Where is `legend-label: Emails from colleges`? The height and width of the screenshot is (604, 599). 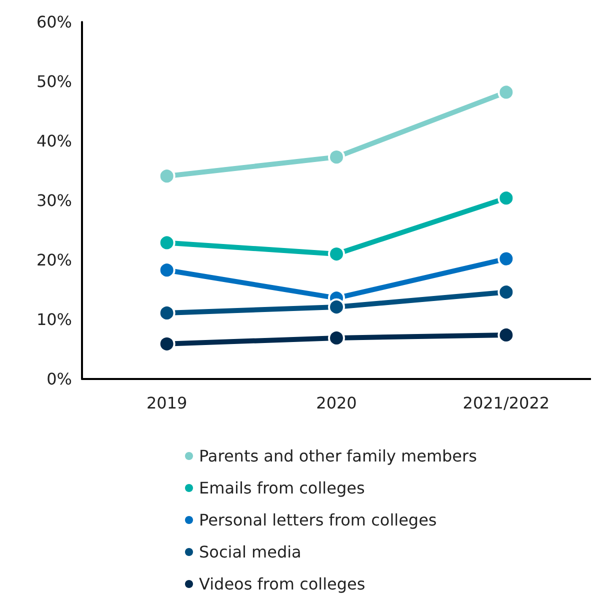 legend-label: Emails from colleges is located at coordinates (282, 488).